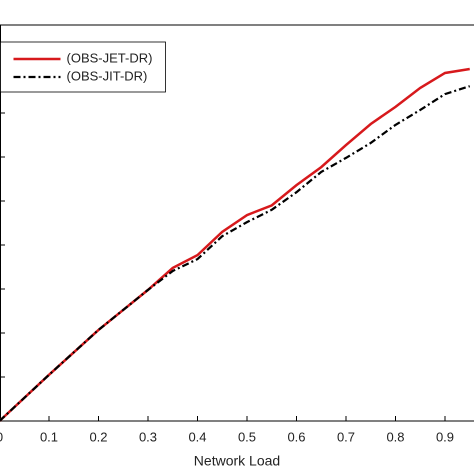  What do you see at coordinates (346, 436) in the screenshot?
I see `x-tick-label: 0.7` at bounding box center [346, 436].